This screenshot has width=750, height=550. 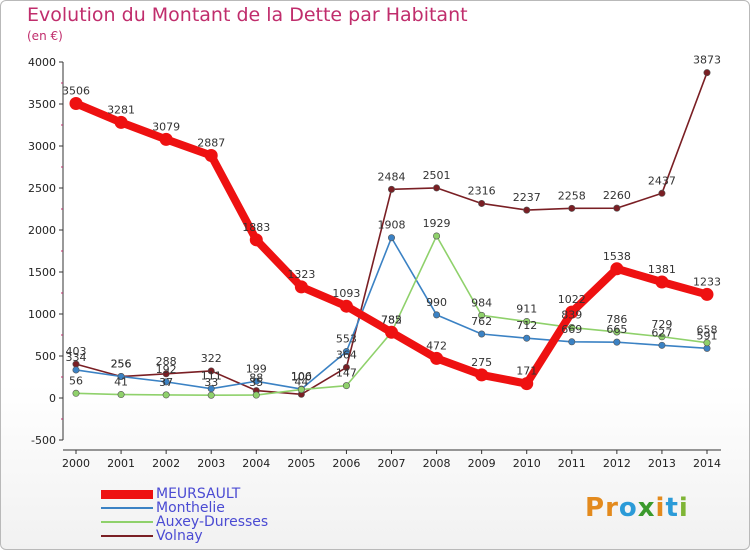 I want to click on data-label-monthelie: 665, so click(x=616, y=329).